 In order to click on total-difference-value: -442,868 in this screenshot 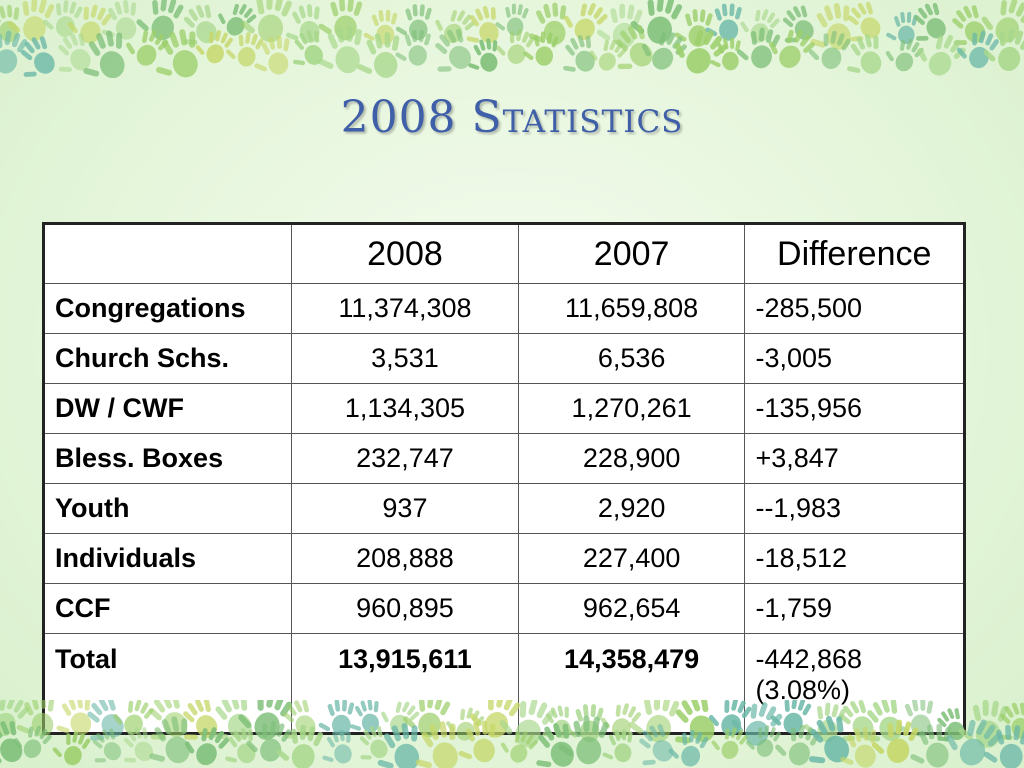, I will do `click(809, 659)`.